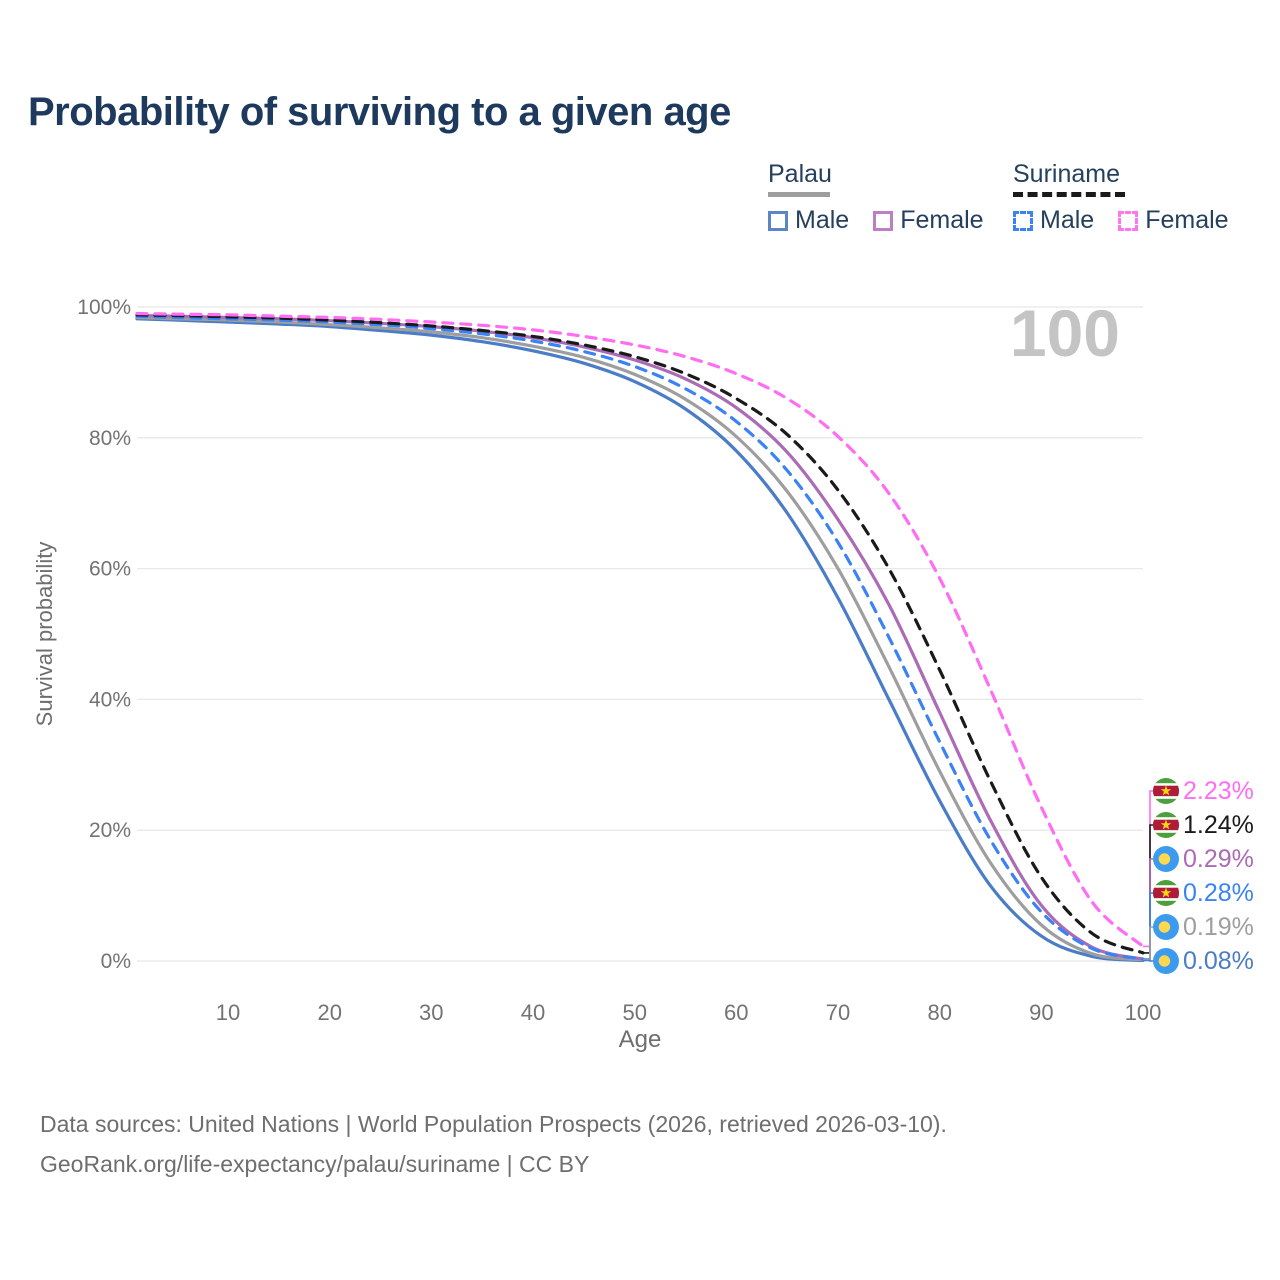 This screenshot has width=1280, height=1280. I want to click on x-tick-label: 90, so click(1041, 1012).